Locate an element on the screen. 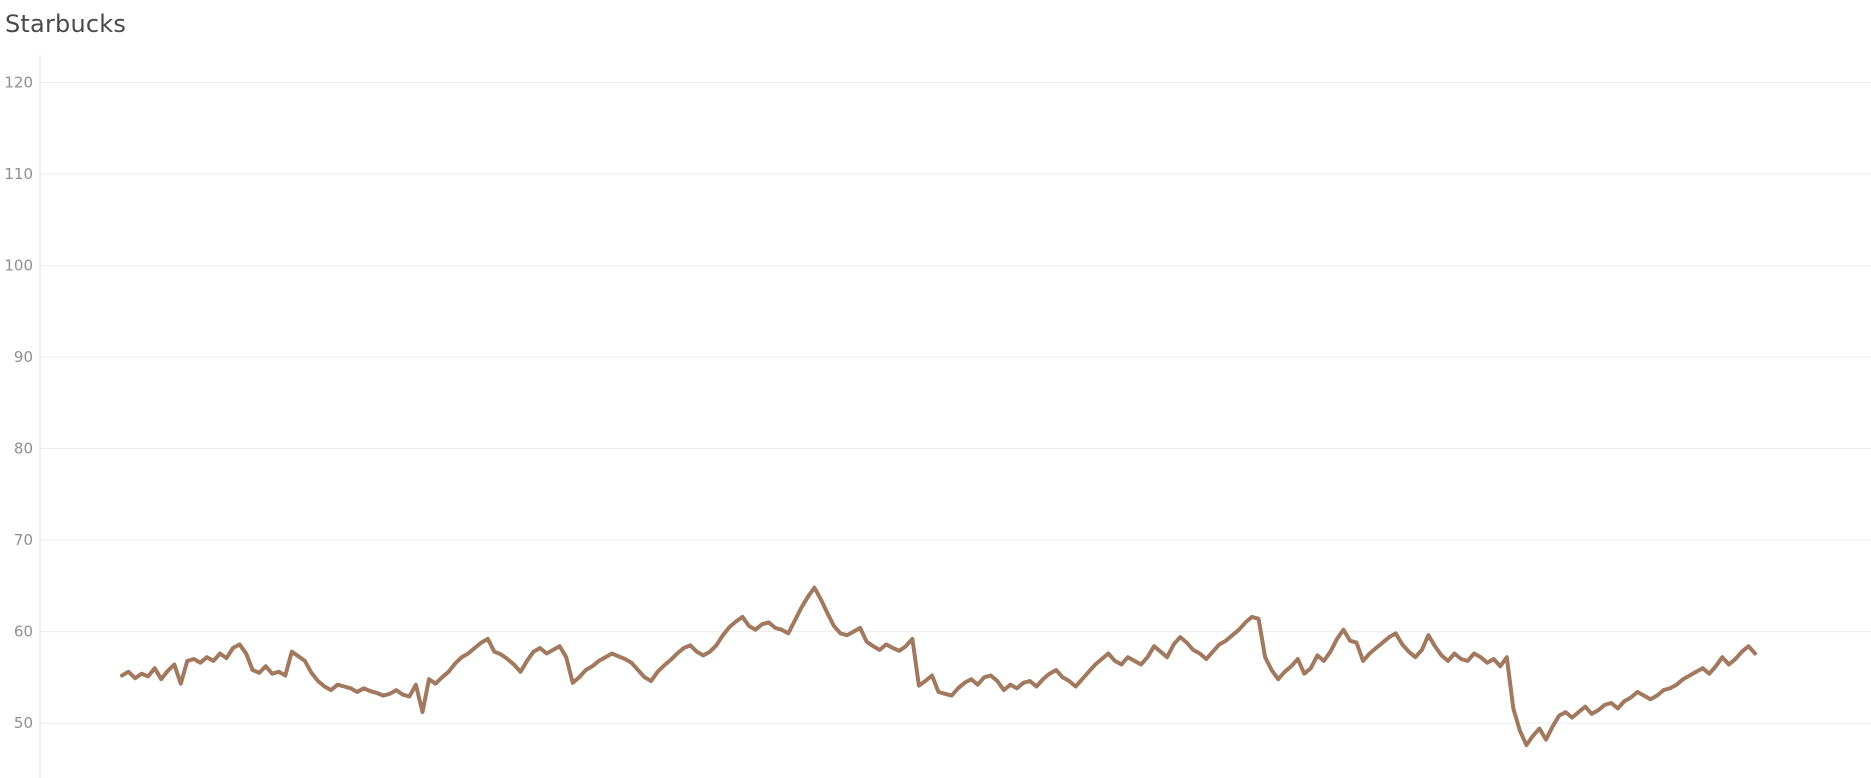  y-tick-label-110: 110 is located at coordinates (18, 174).